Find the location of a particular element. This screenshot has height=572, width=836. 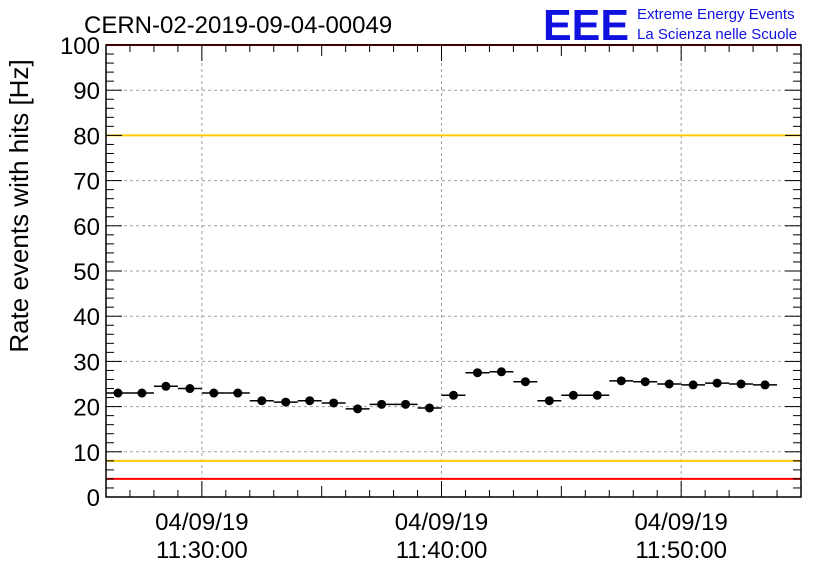

y-tick-label: 40 is located at coordinates (86, 317).